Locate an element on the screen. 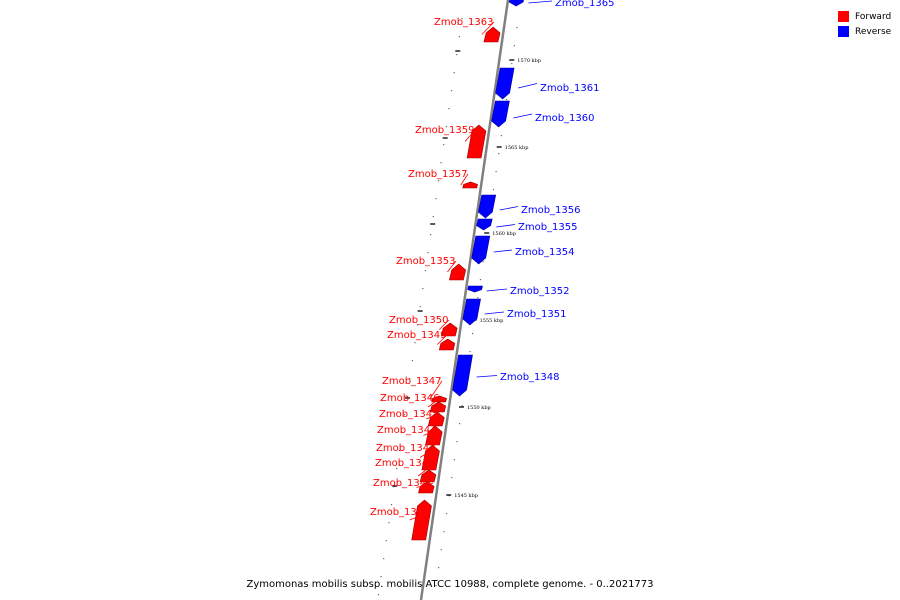 This screenshot has height=600, width=900. gene-features is located at coordinates (467, 270).